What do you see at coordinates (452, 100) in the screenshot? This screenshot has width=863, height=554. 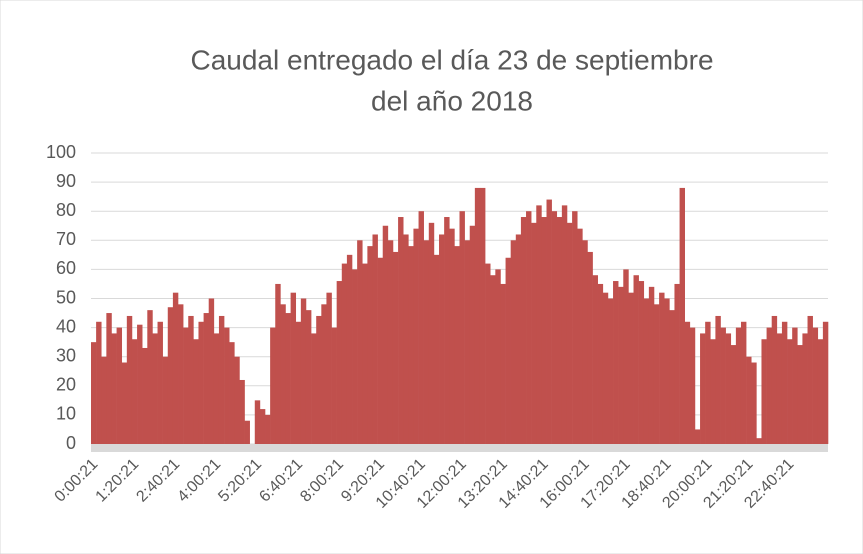 I see `chart-title-line2: del año 2018` at bounding box center [452, 100].